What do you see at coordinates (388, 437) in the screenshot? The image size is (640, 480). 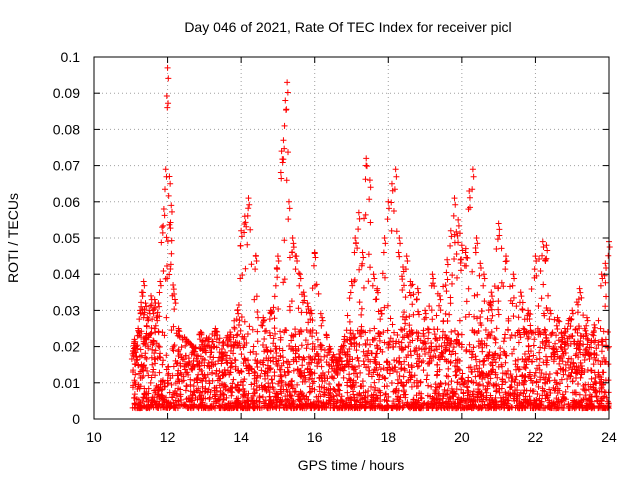 I see `x-tick-label: 18` at bounding box center [388, 437].